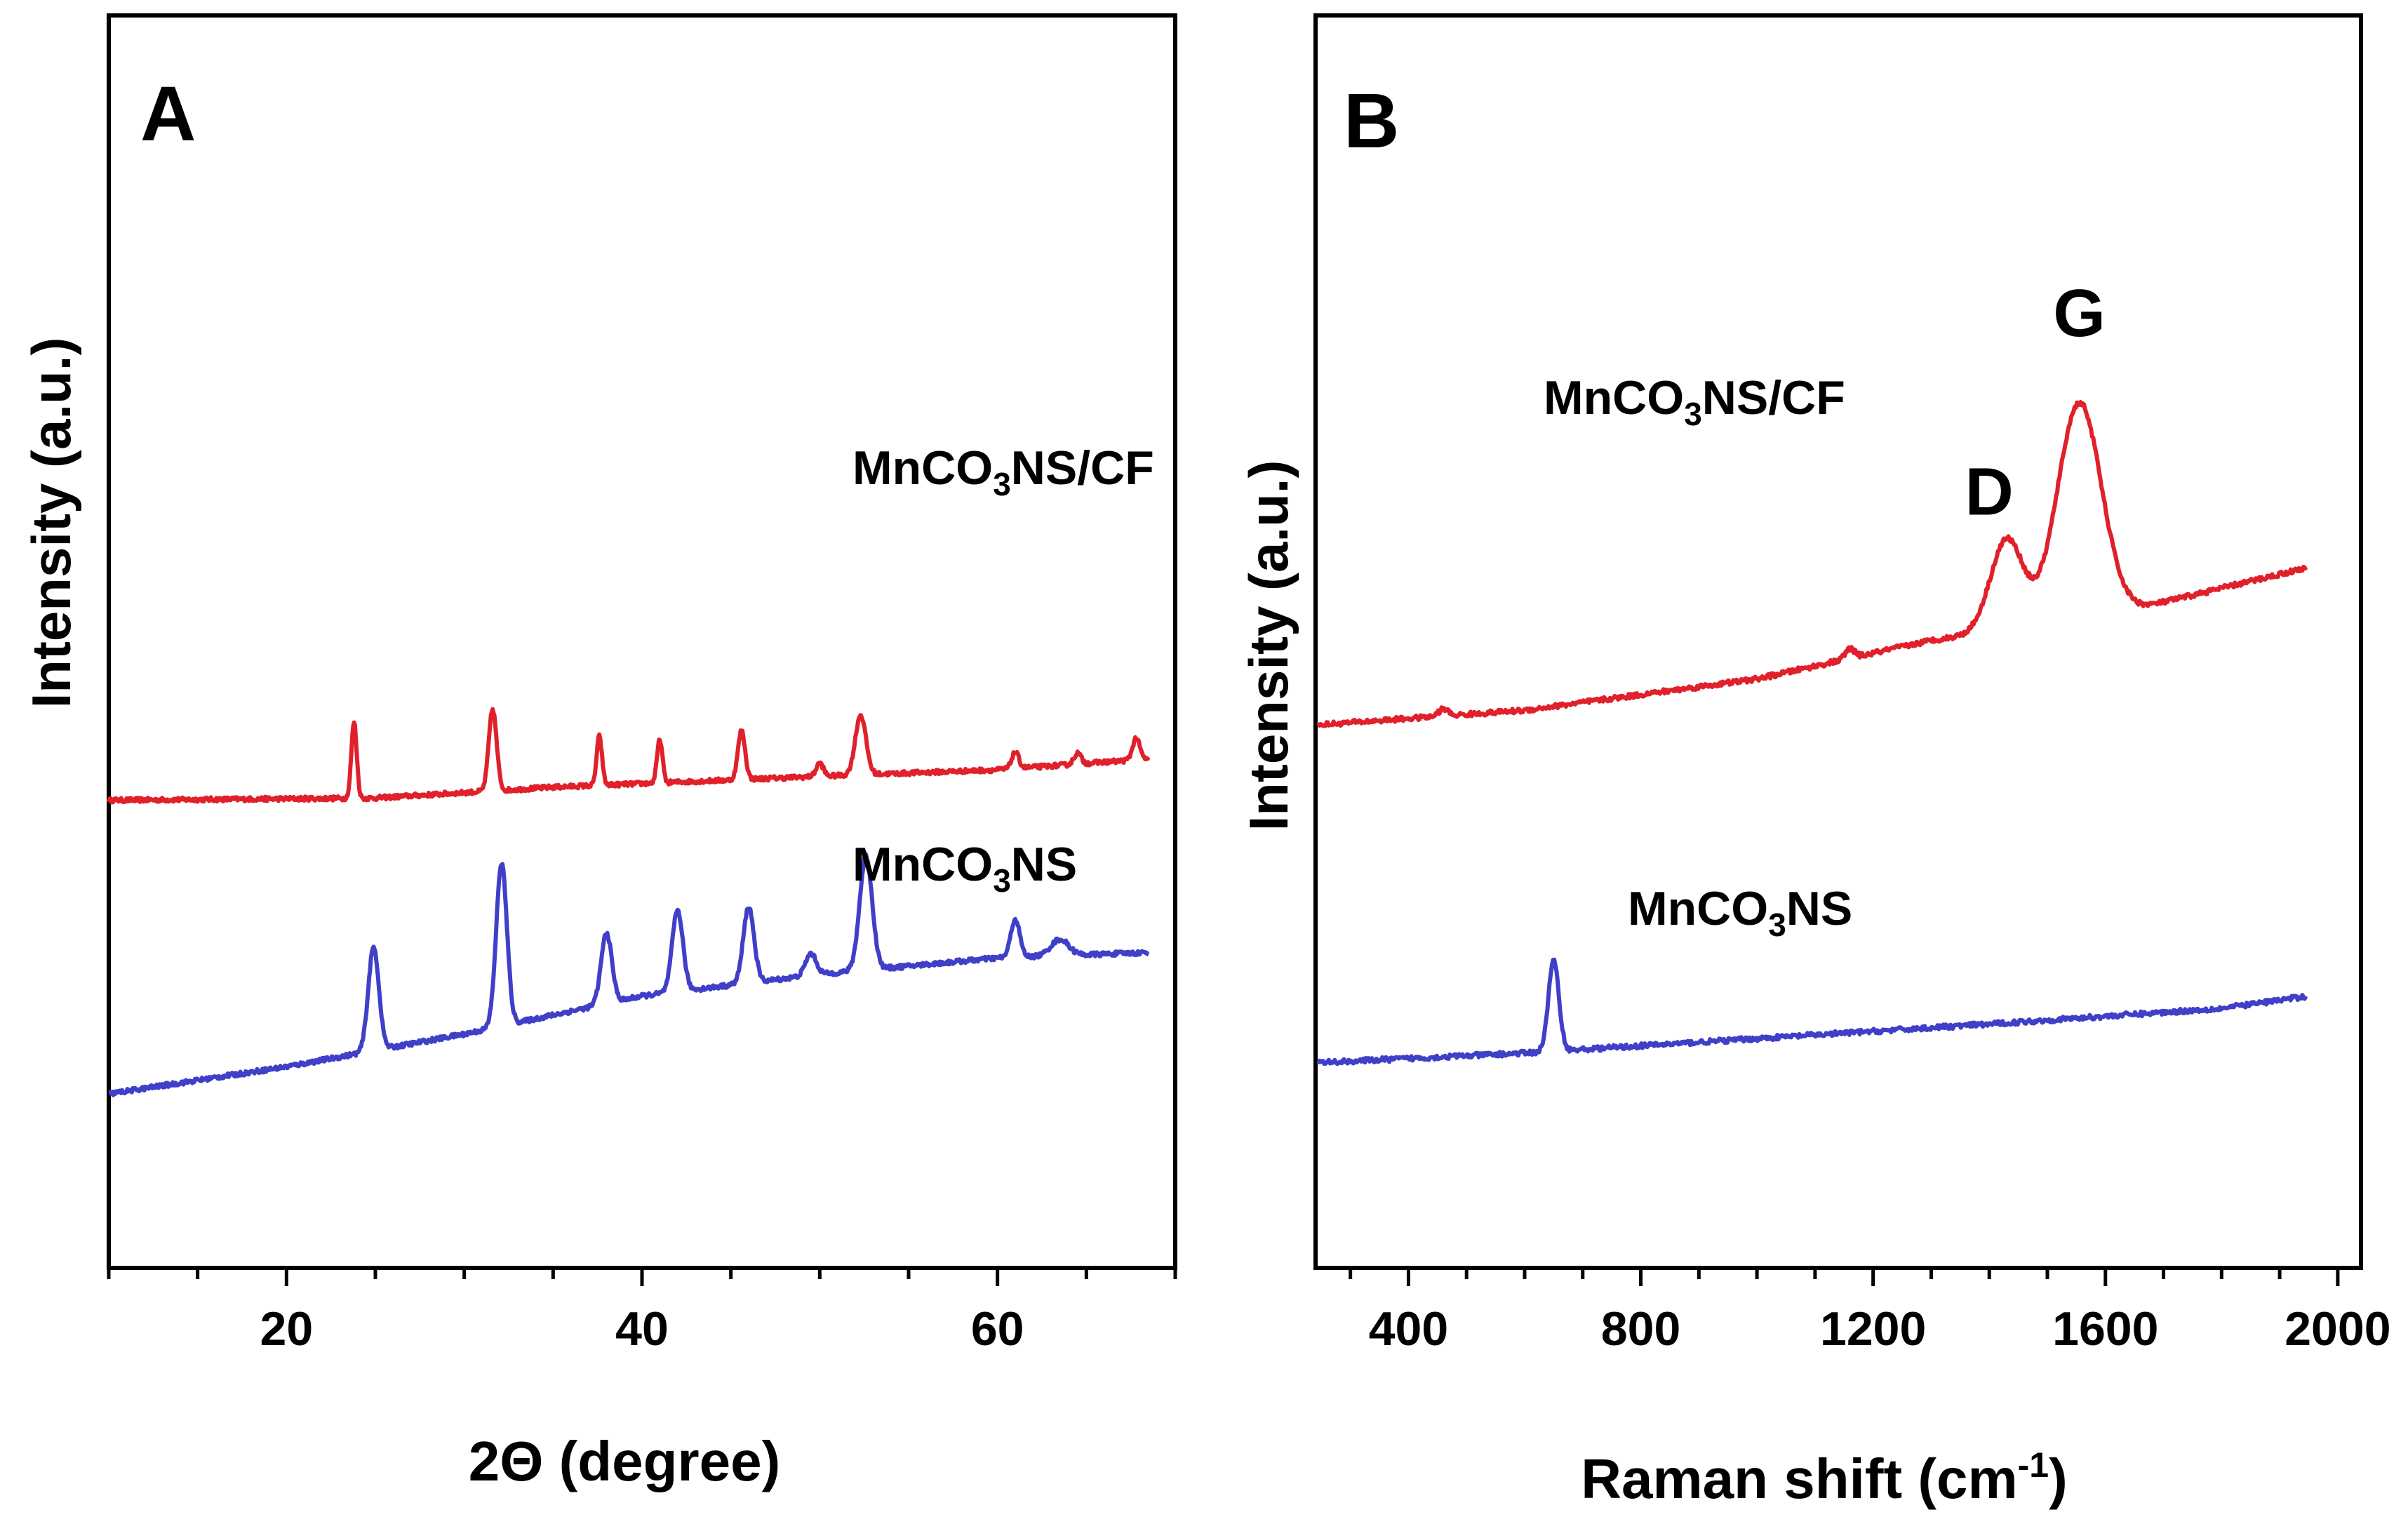  I want to click on panel-b-y-axis-title: Intensity (a.u.), so click(1268, 645).